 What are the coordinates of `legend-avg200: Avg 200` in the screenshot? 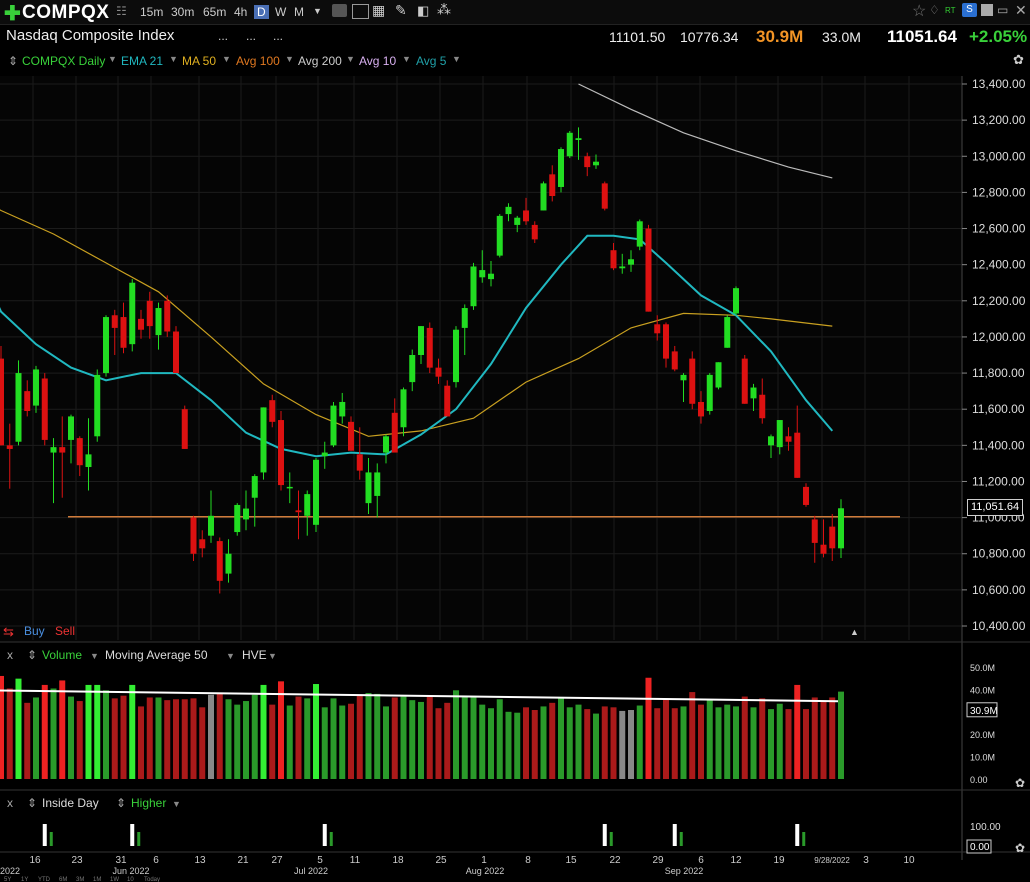 It's located at (320, 61).